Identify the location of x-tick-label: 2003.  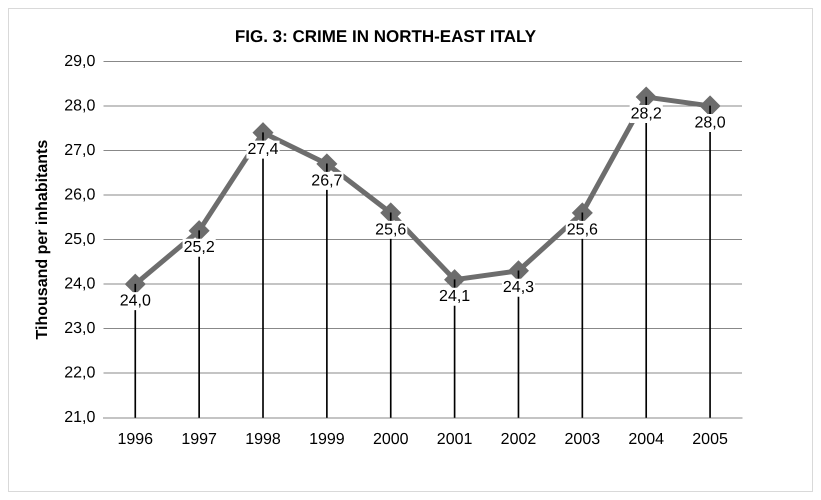
(582, 439).